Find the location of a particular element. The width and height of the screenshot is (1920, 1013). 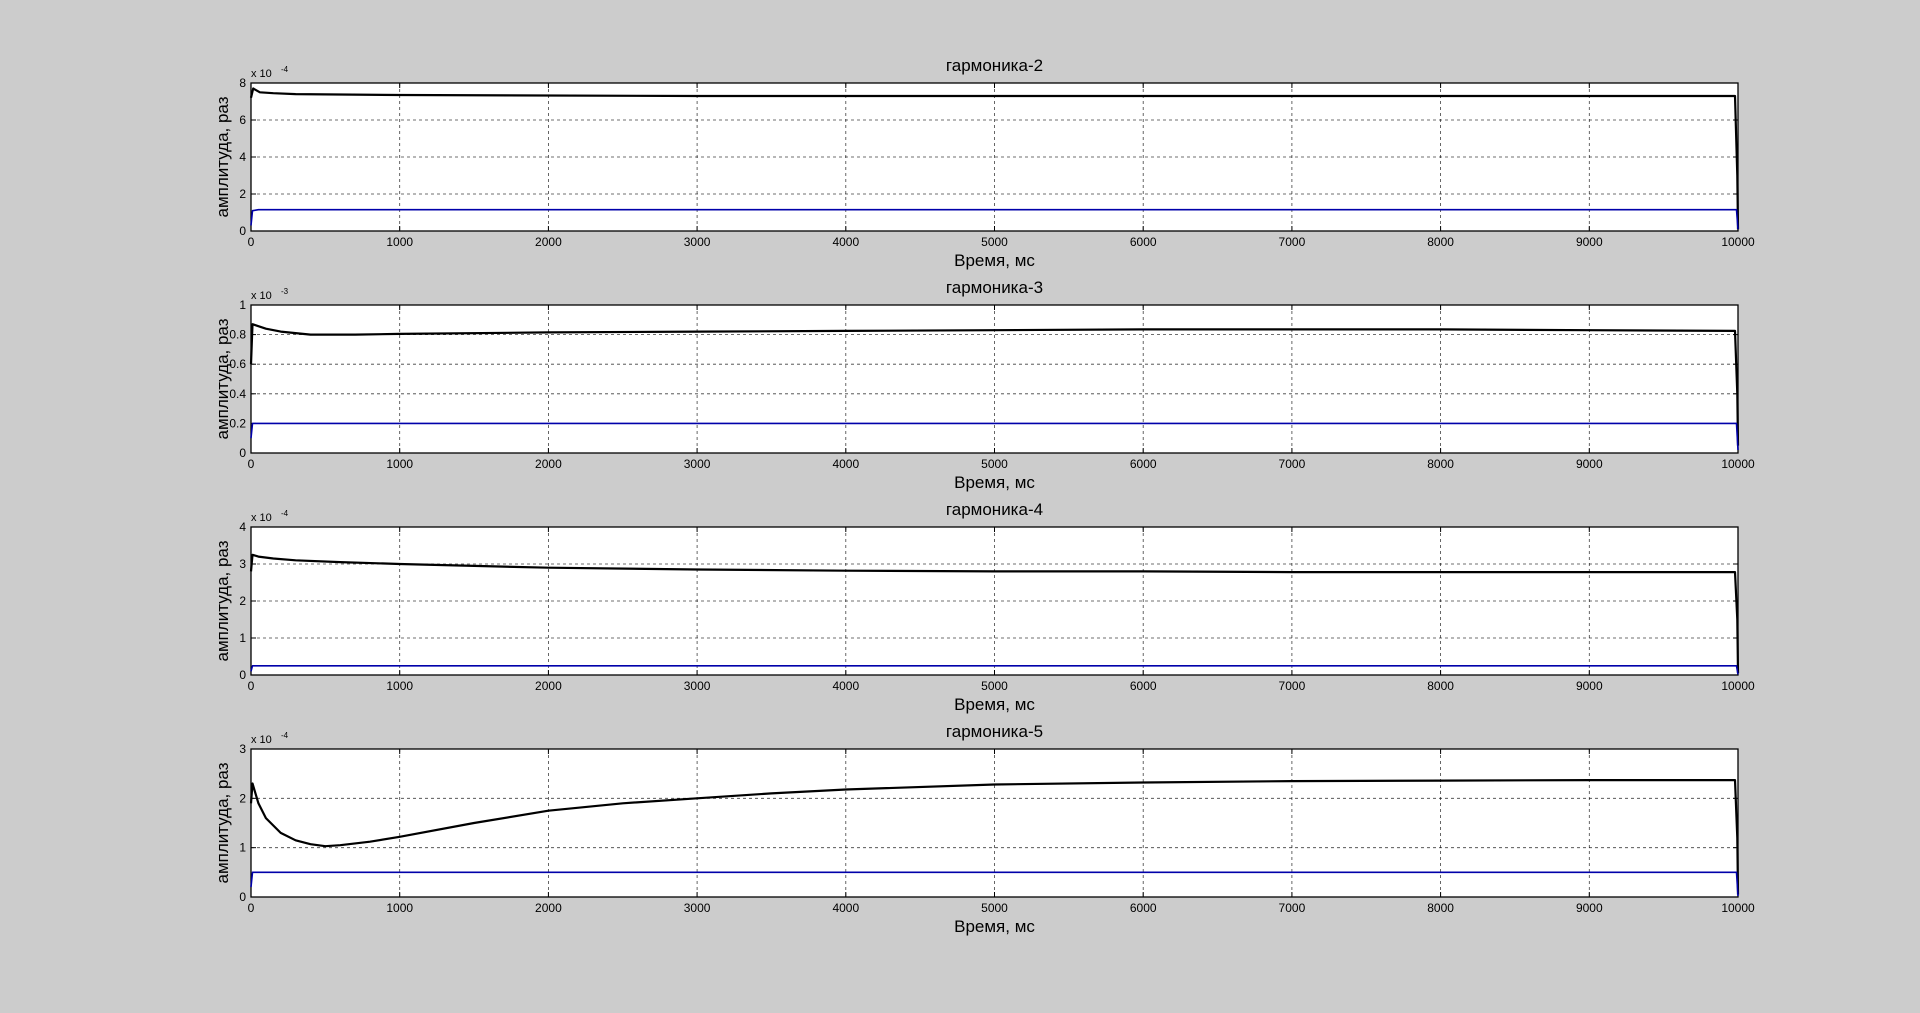

y-tick-label: 0.2 is located at coordinates (237, 423).